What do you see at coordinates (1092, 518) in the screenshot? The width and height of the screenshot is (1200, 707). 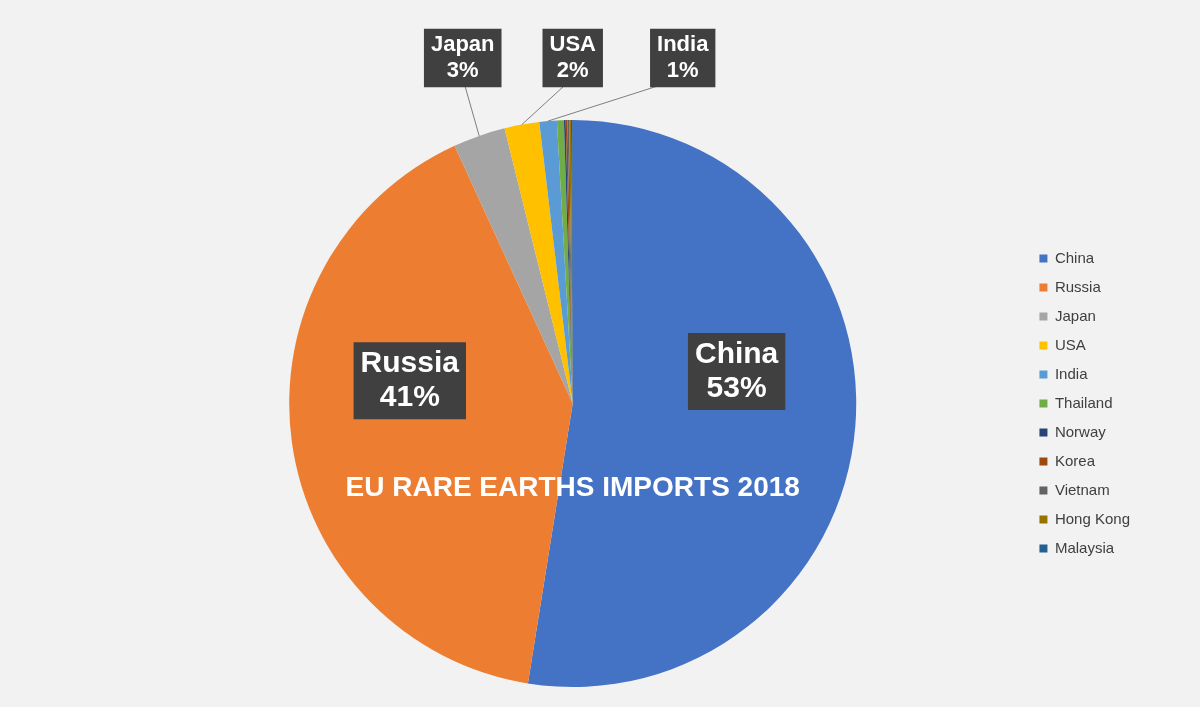 I see `legend-label: Hong Kong` at bounding box center [1092, 518].